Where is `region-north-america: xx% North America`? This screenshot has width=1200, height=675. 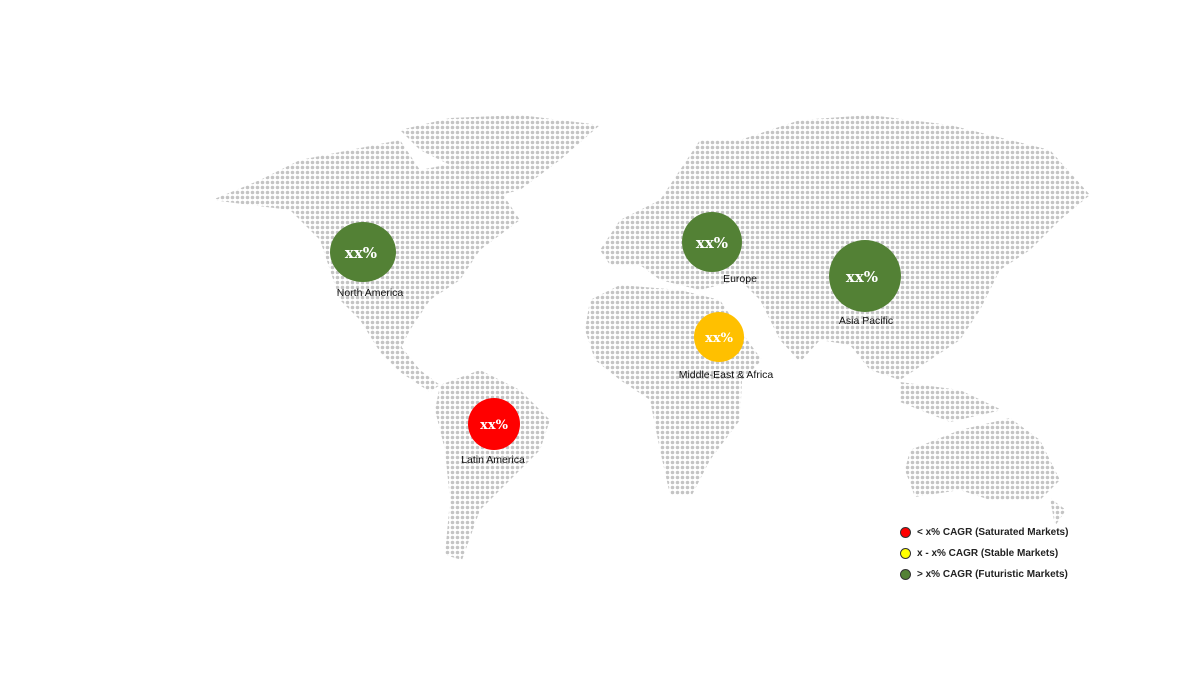 region-north-america: xx% North America is located at coordinates (366, 260).